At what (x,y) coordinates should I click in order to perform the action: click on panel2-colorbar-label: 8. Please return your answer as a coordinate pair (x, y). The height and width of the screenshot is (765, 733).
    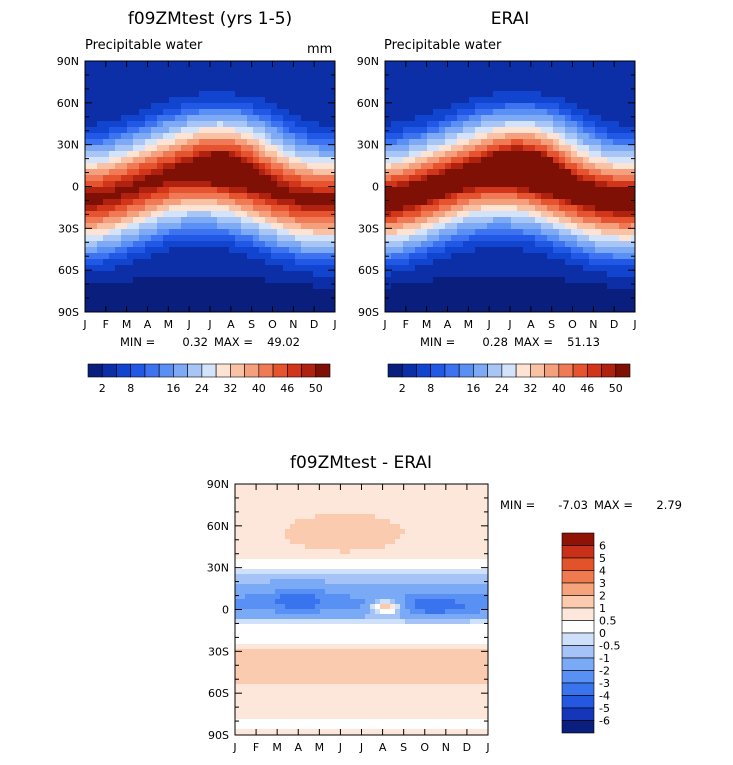
    Looking at the image, I should click on (430, 388).